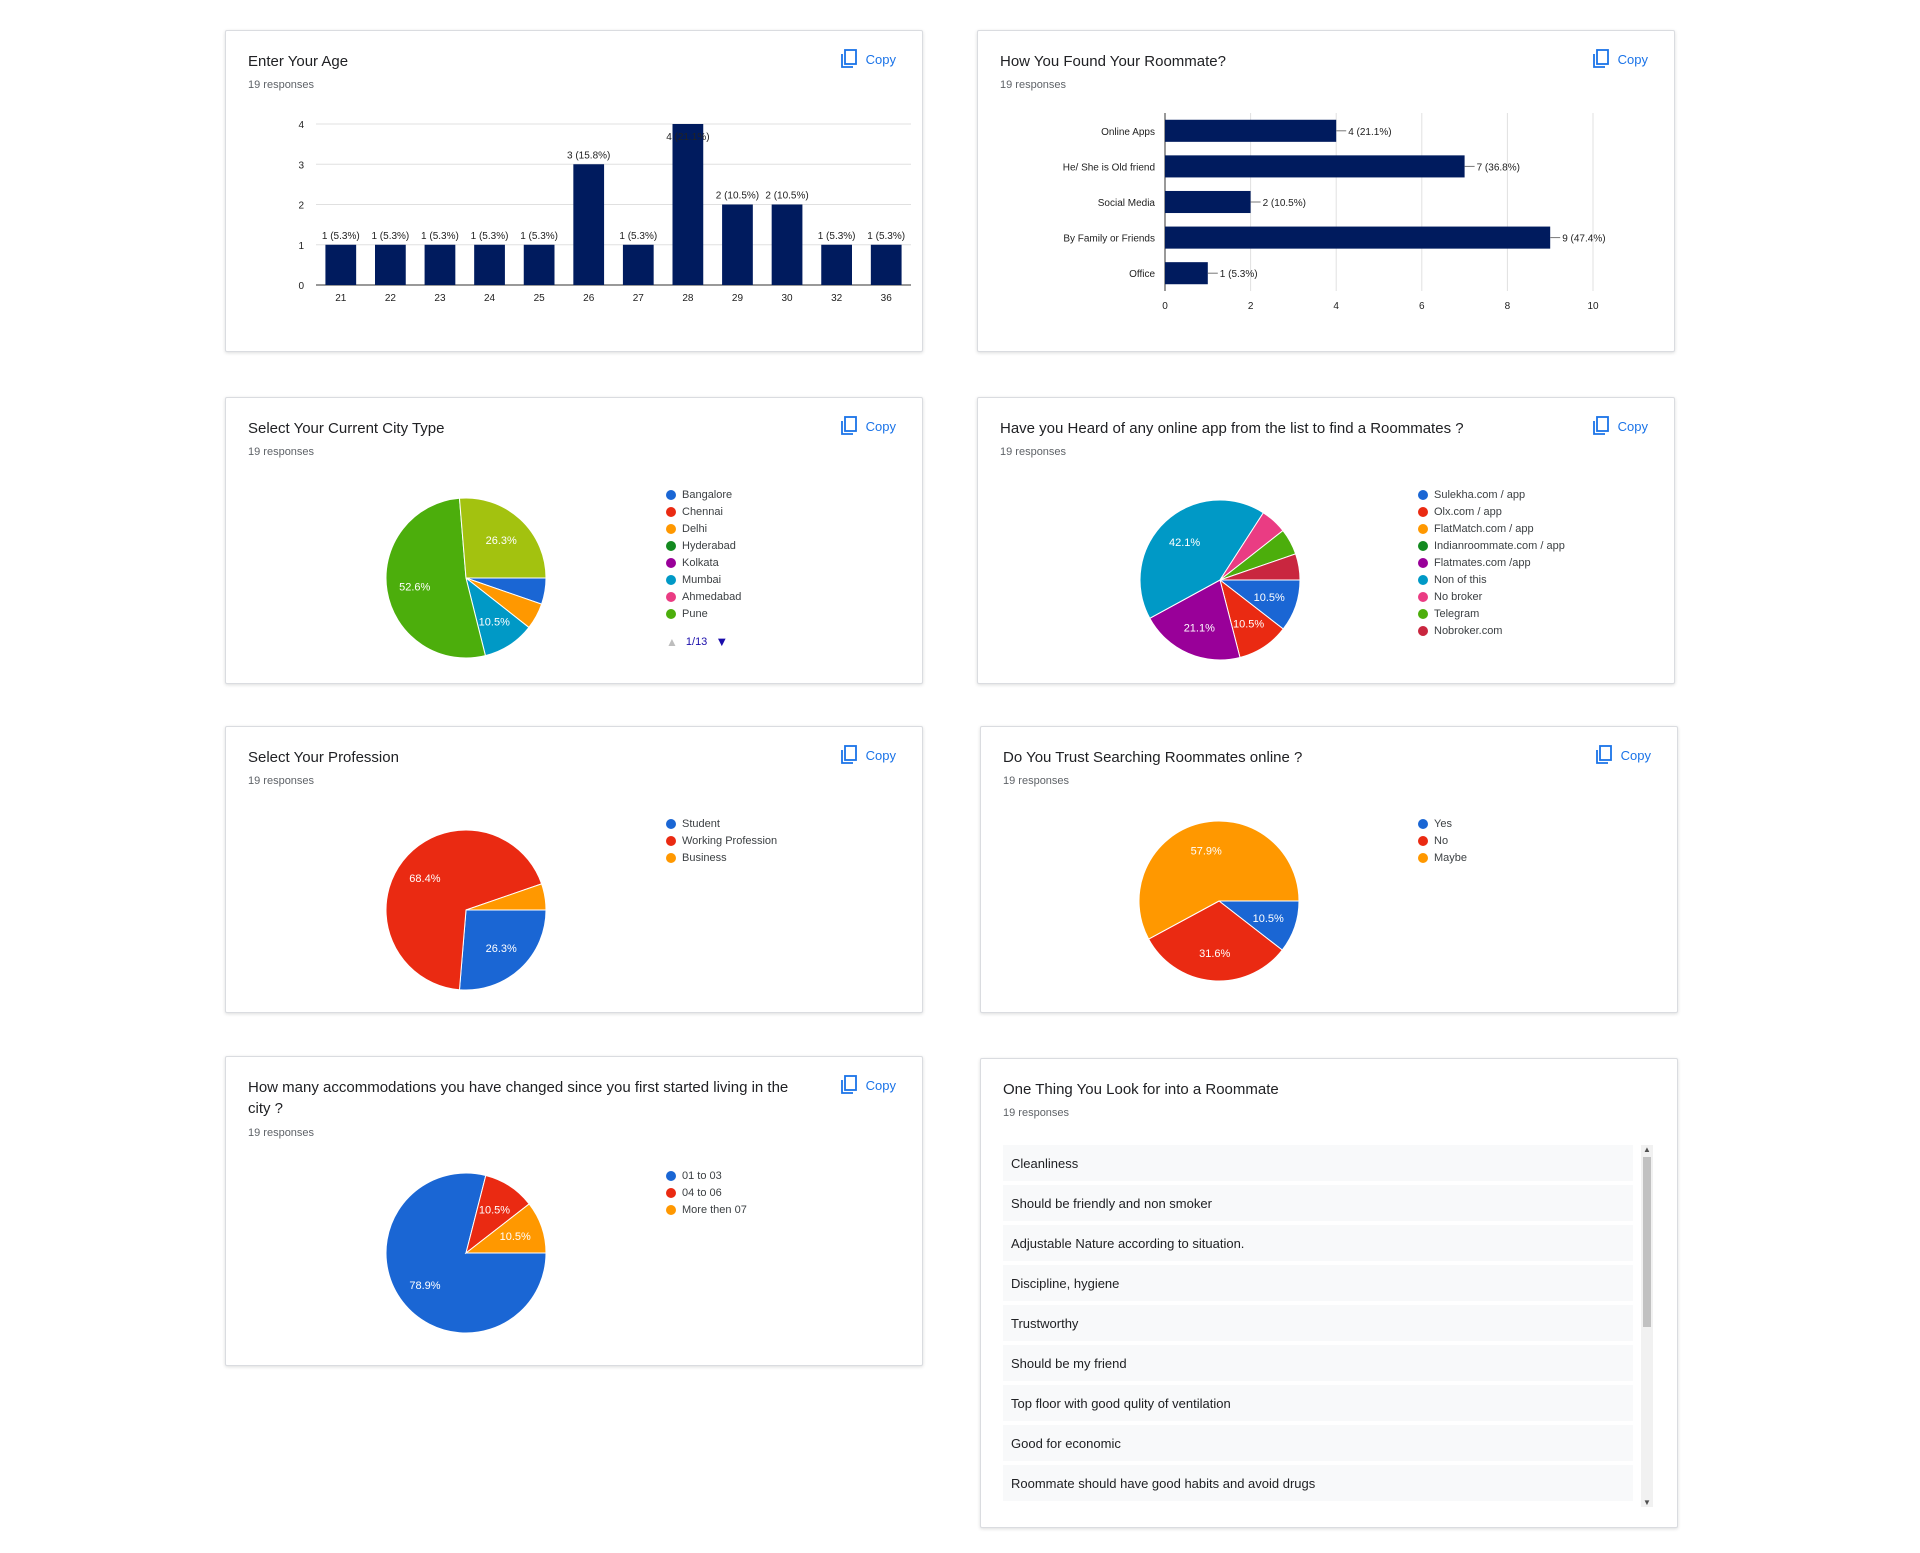 This screenshot has height=1553, width=1920. What do you see at coordinates (490, 298) in the screenshot?
I see `x-tick-label: 24` at bounding box center [490, 298].